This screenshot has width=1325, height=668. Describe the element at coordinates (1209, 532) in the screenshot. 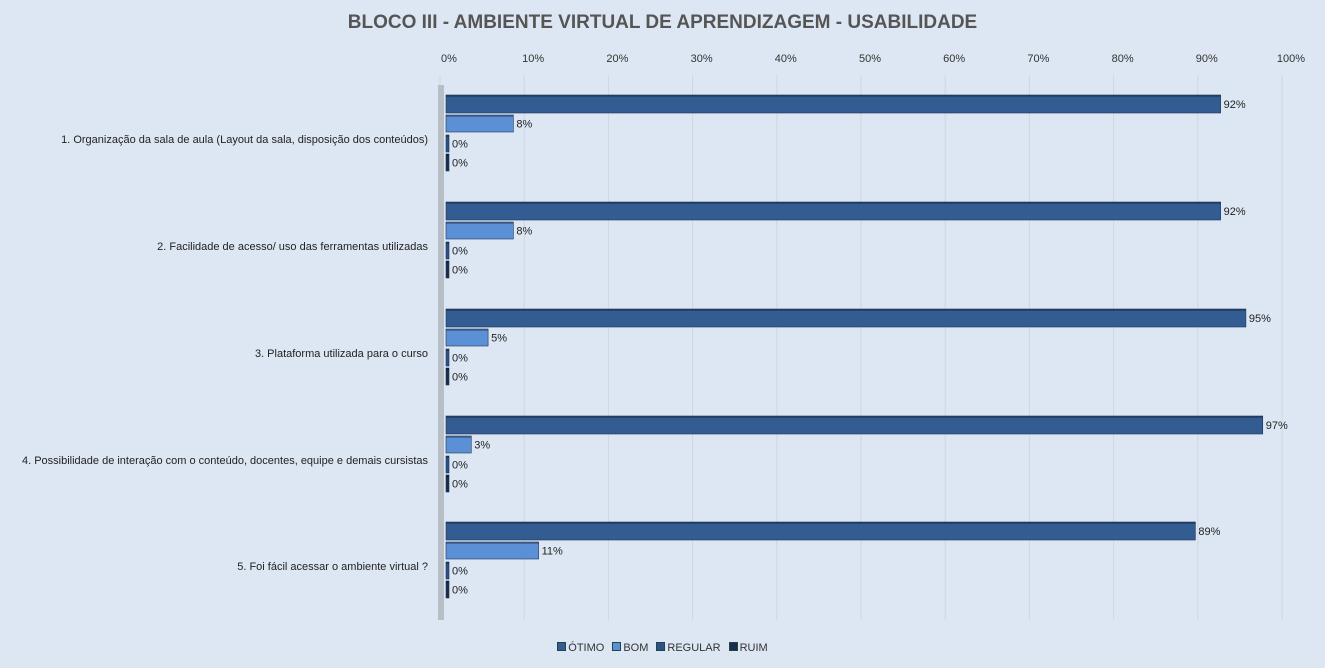

I see `data-label: 89%` at that location.